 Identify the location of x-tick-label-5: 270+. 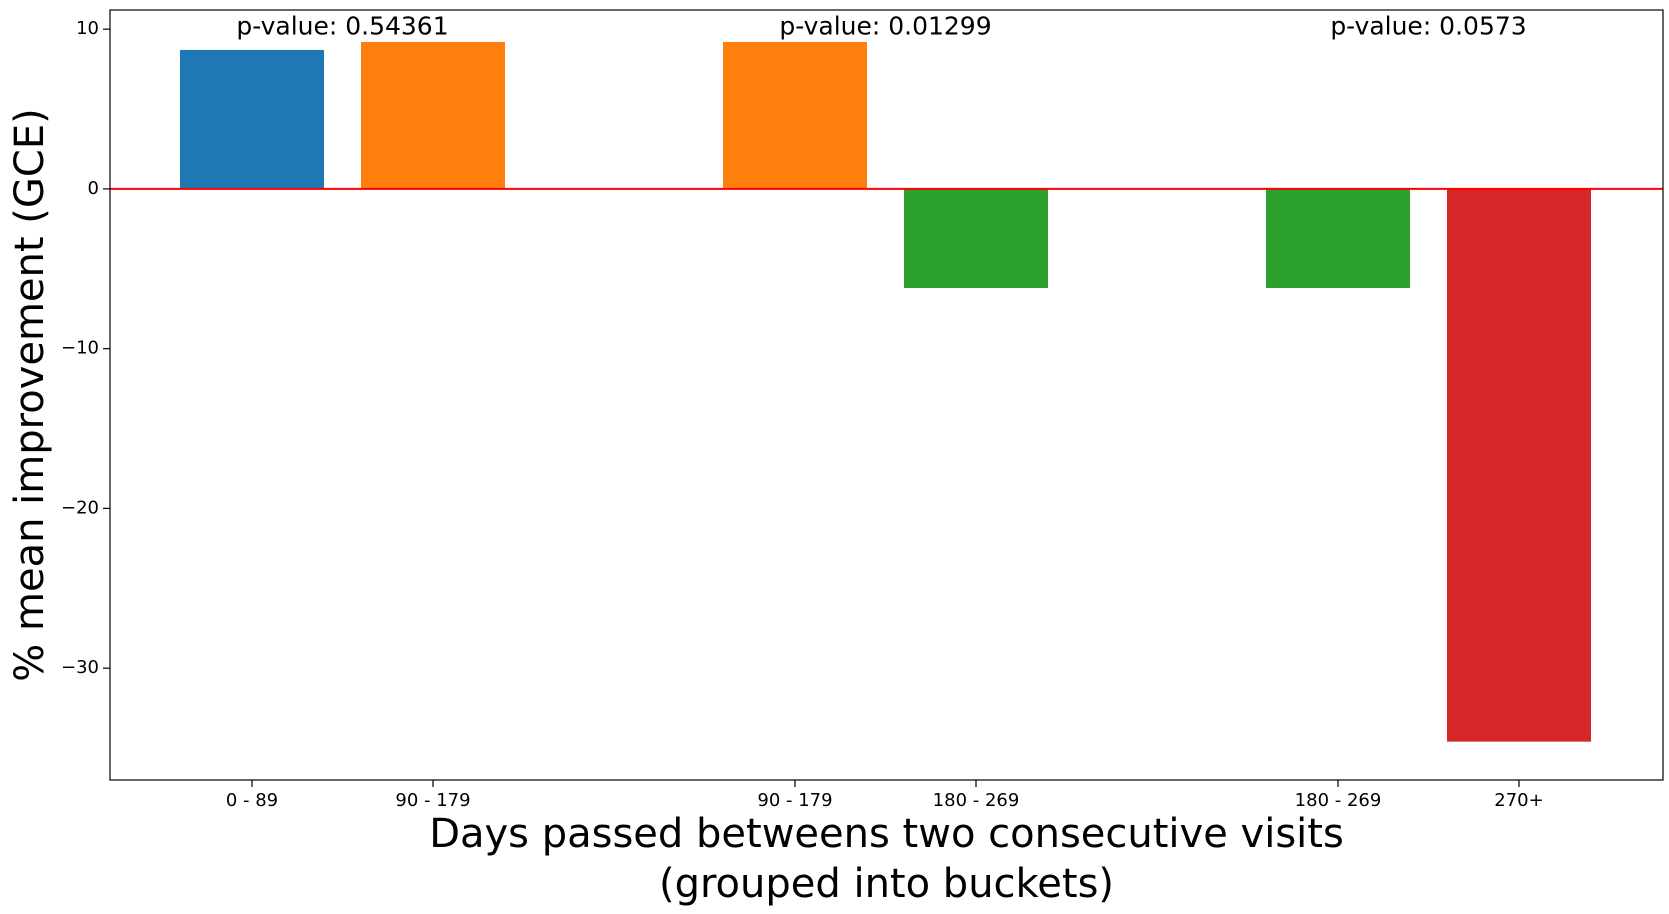
(1518, 800).